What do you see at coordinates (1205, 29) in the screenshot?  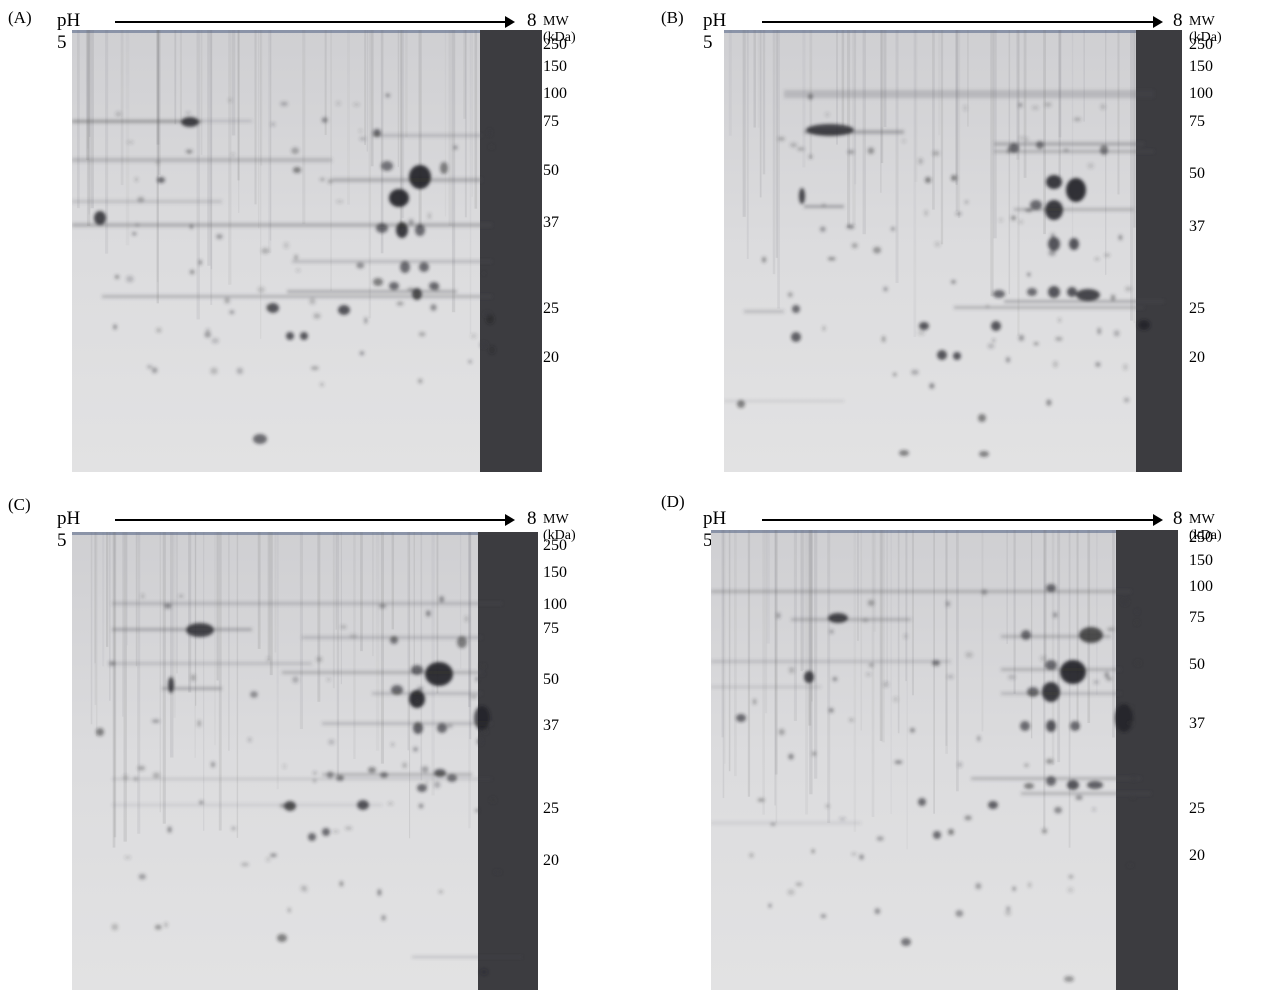 I see `mw-title: MW (kDa)` at bounding box center [1205, 29].